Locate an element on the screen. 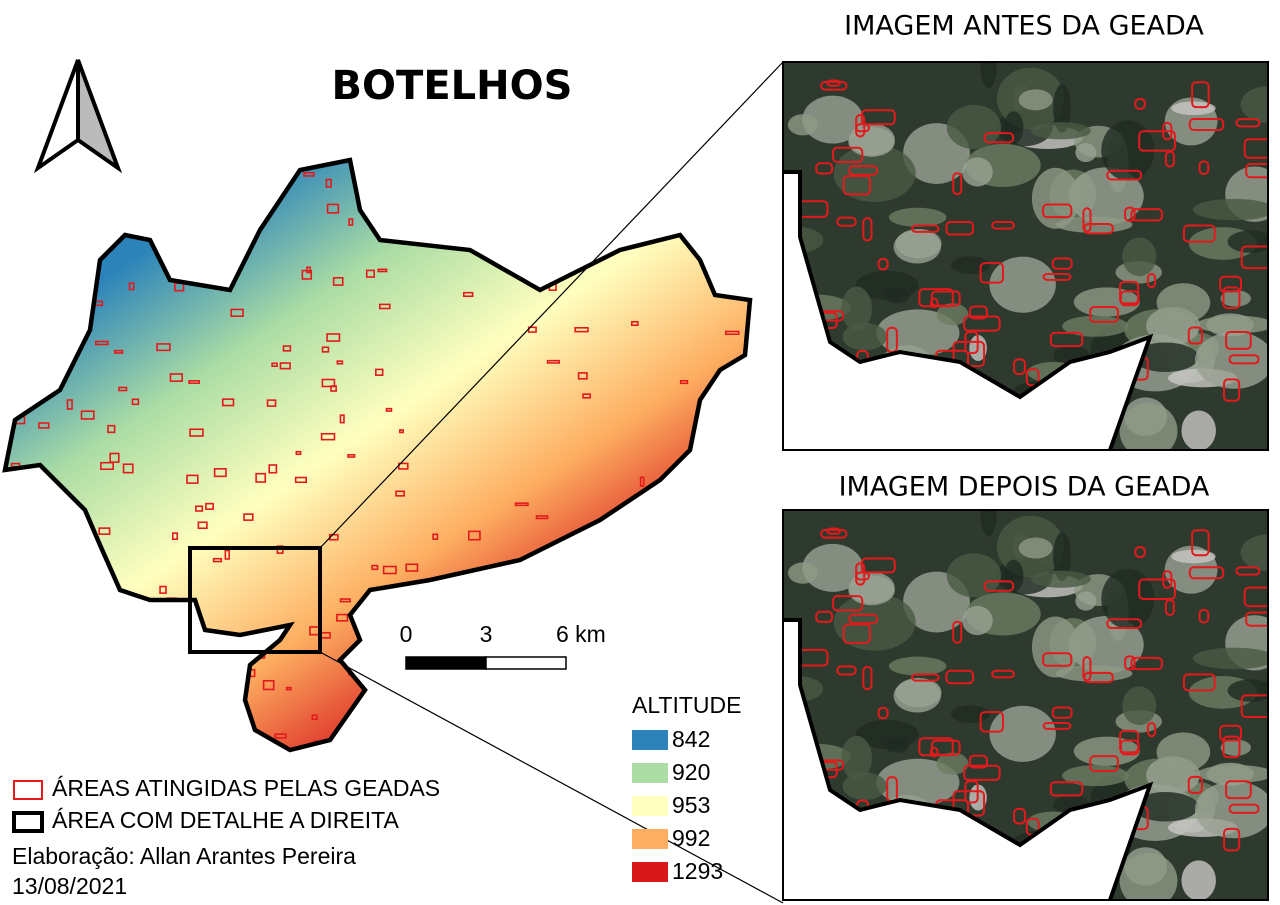 The image size is (1280, 905). legend-swatch is located at coordinates (650, 872).